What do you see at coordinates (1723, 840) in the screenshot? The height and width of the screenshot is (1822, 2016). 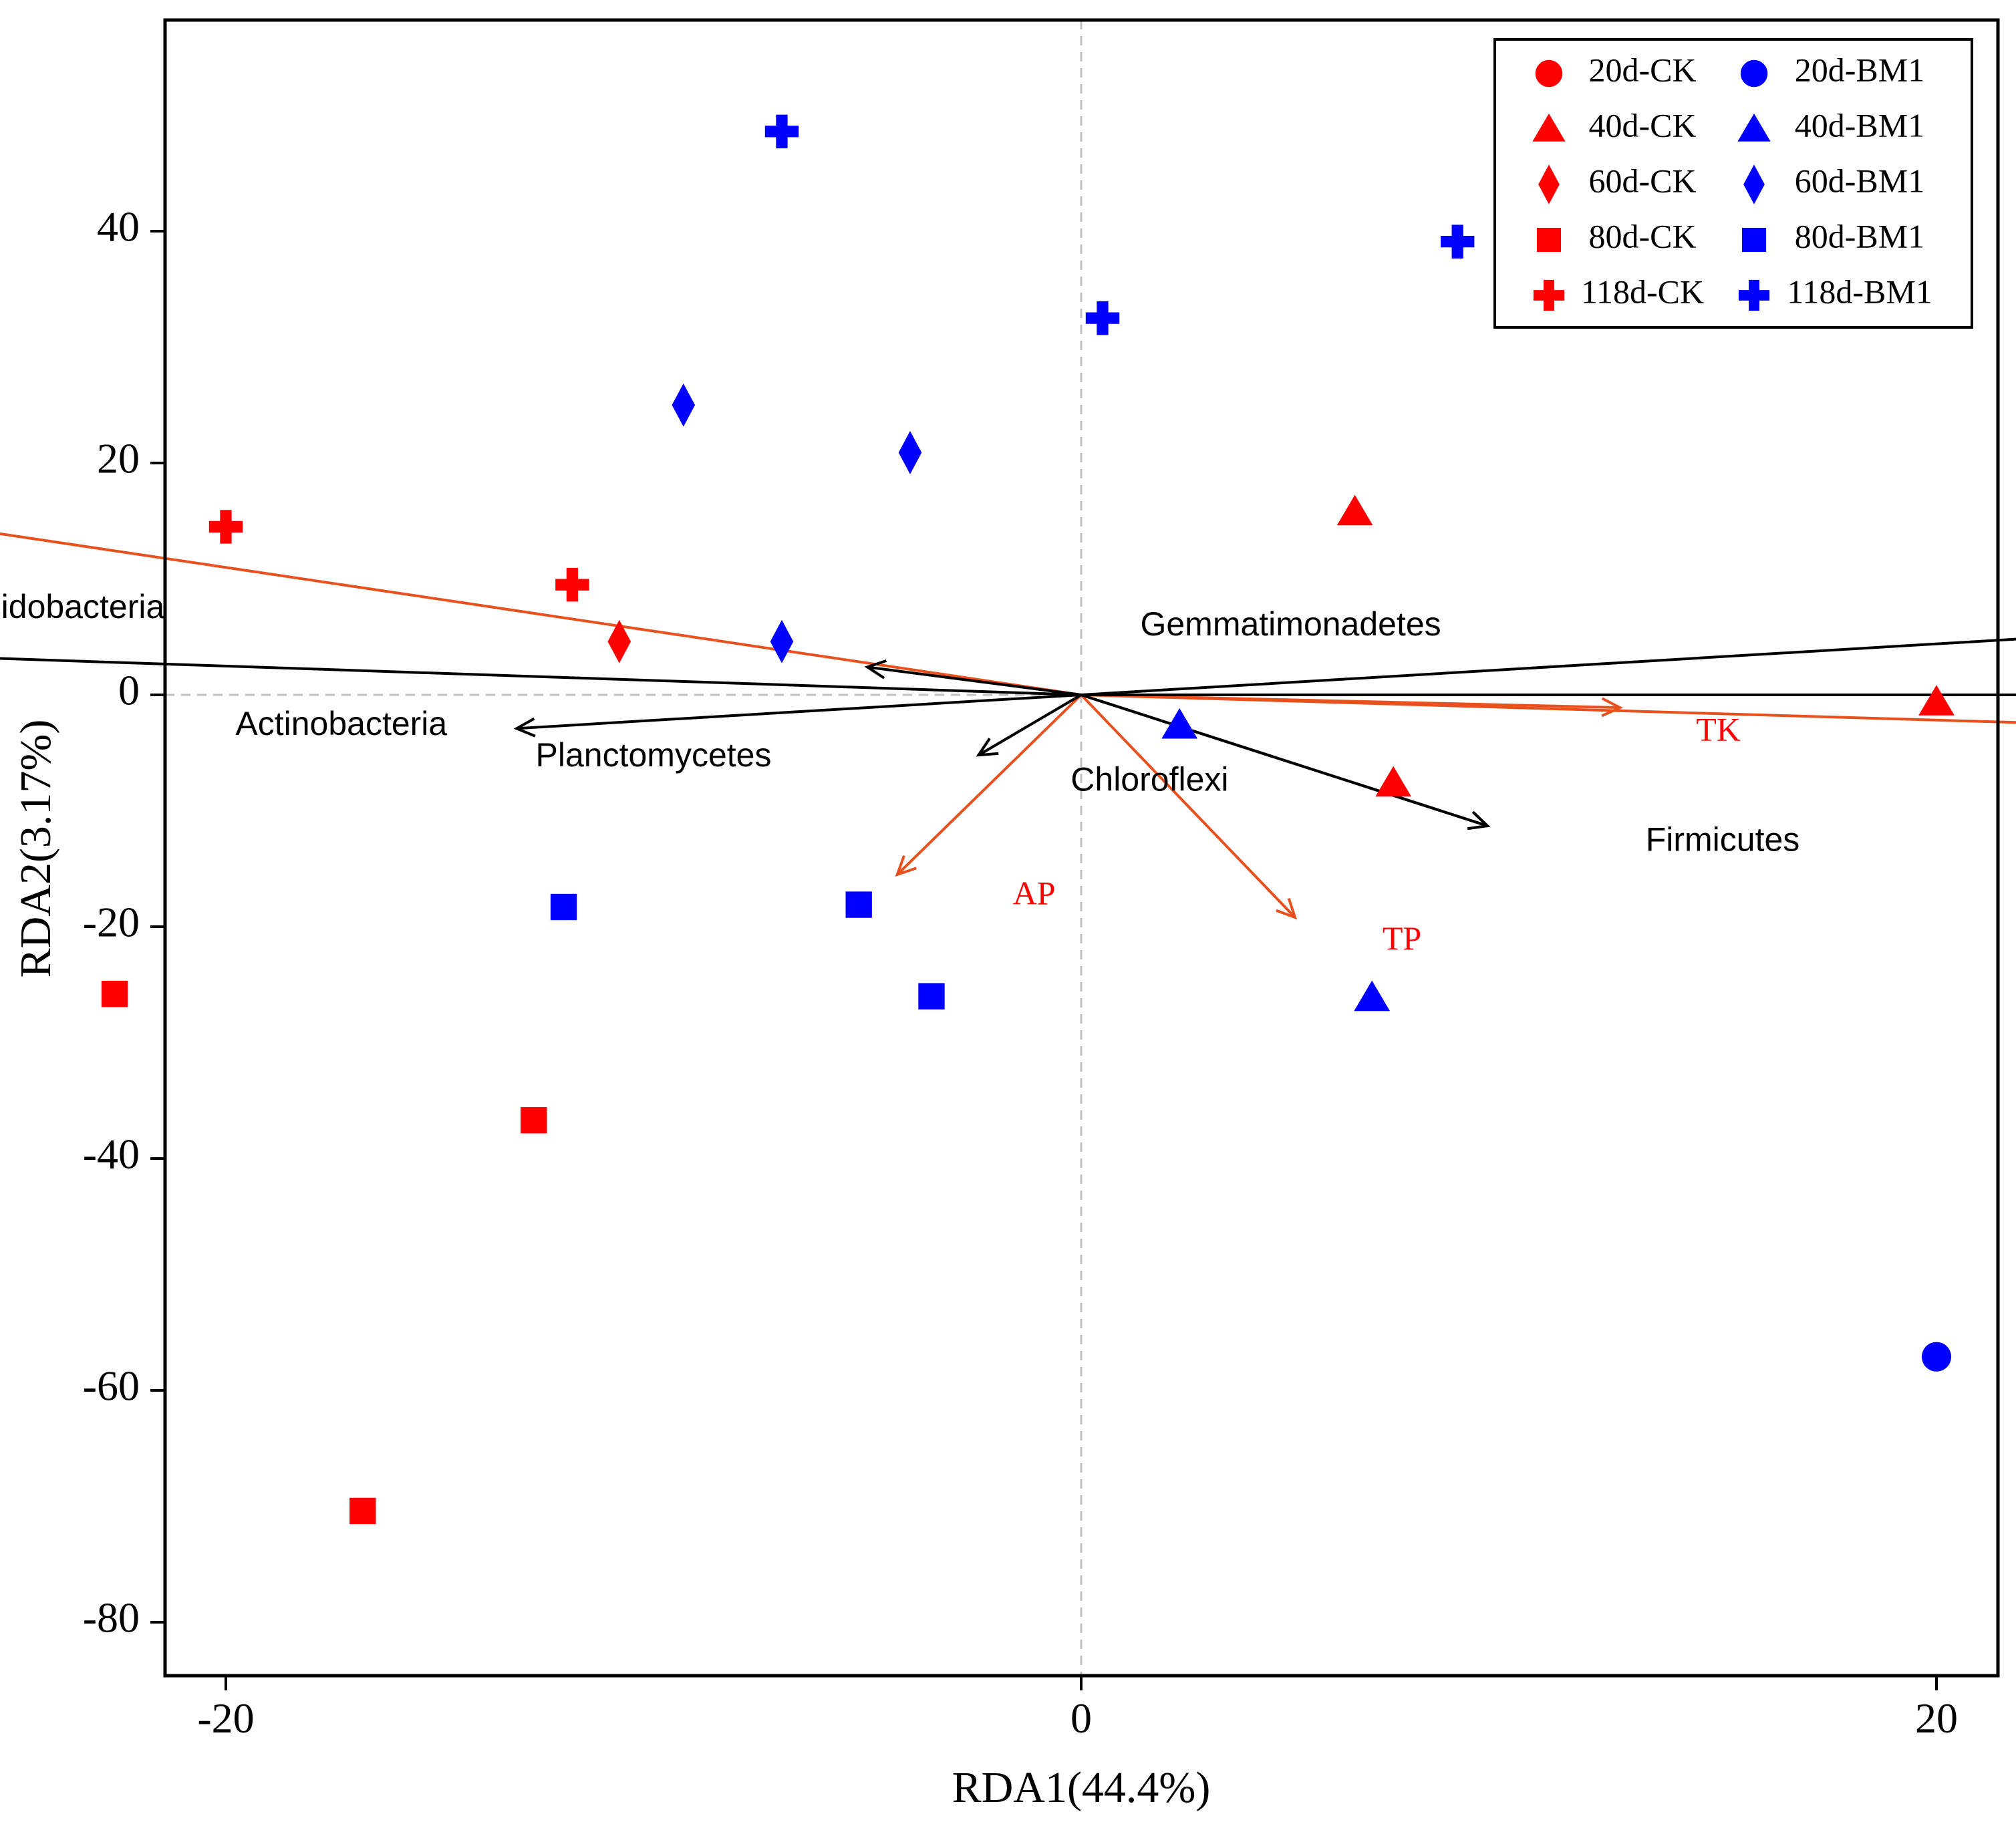 I see `taxon-label-firmicutes: Firmicutes` at bounding box center [1723, 840].